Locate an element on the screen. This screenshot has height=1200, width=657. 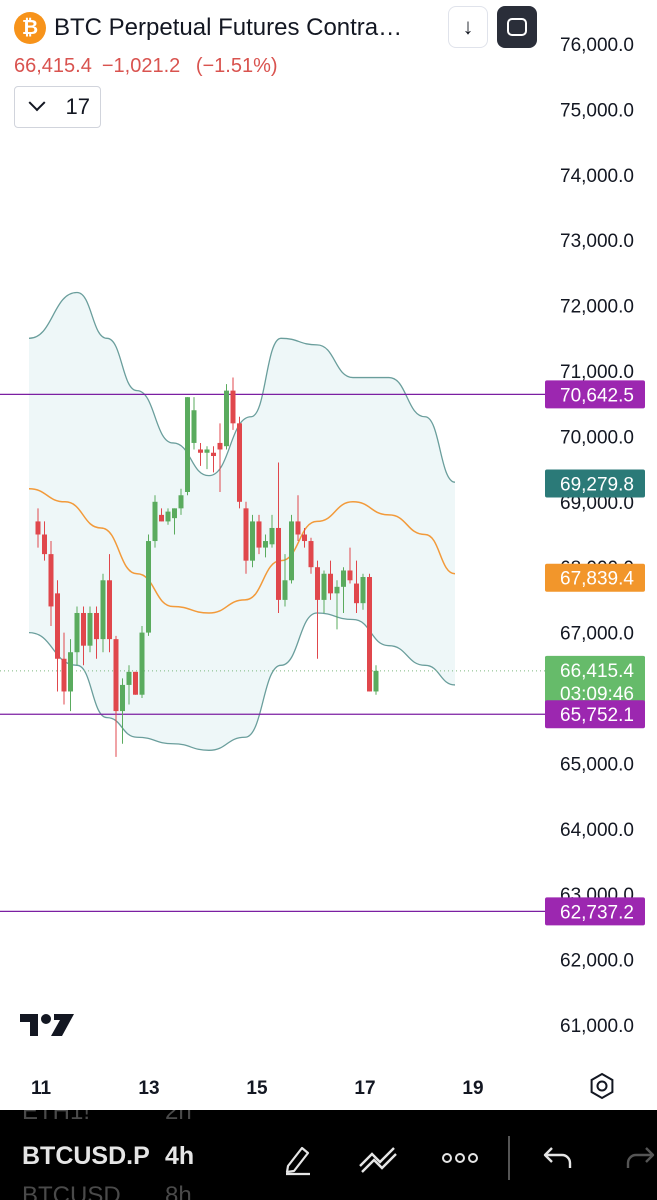
pen-button is located at coordinates (298, 1158).